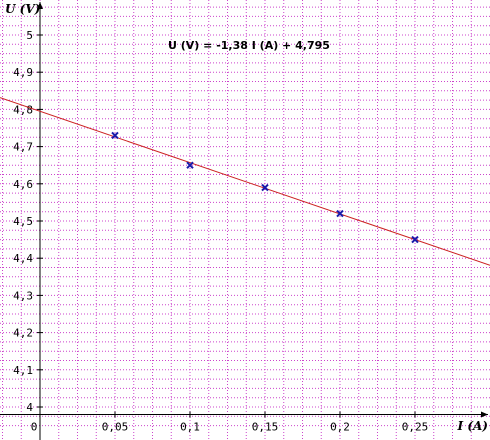 The height and width of the screenshot is (440, 490). Describe the element at coordinates (115, 426) in the screenshot. I see `x-tick-label: 0,05` at that location.